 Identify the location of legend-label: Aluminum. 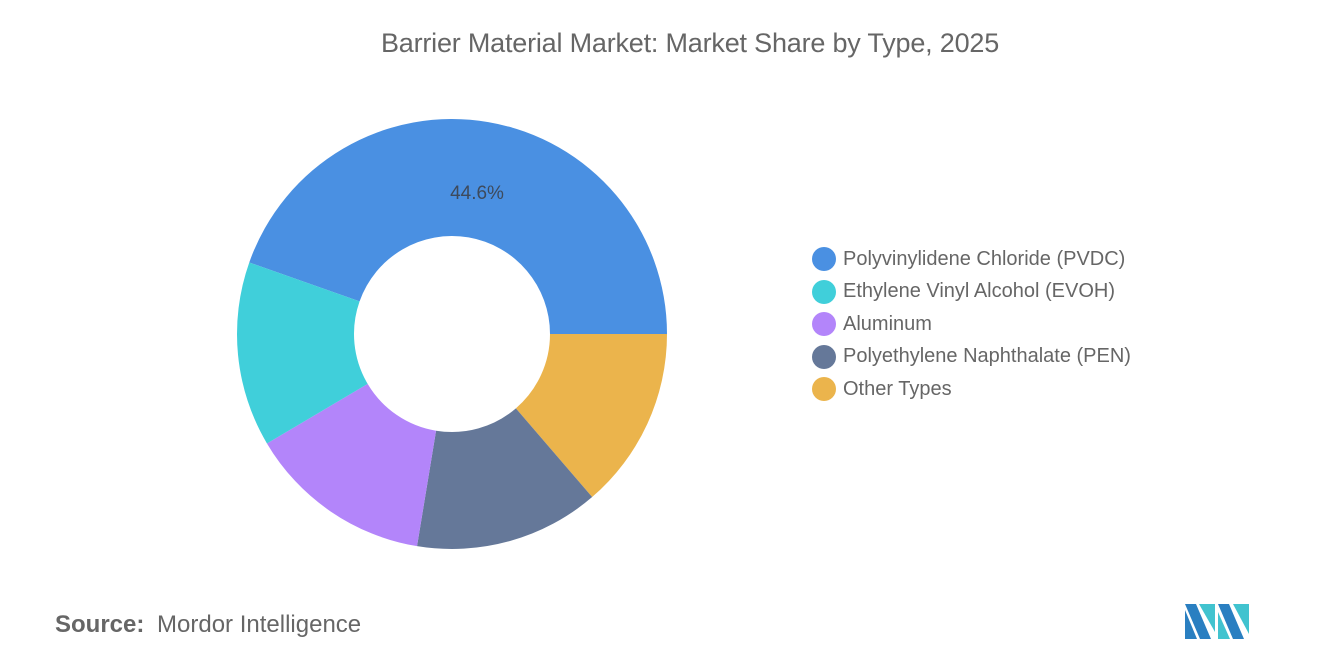
(887, 323).